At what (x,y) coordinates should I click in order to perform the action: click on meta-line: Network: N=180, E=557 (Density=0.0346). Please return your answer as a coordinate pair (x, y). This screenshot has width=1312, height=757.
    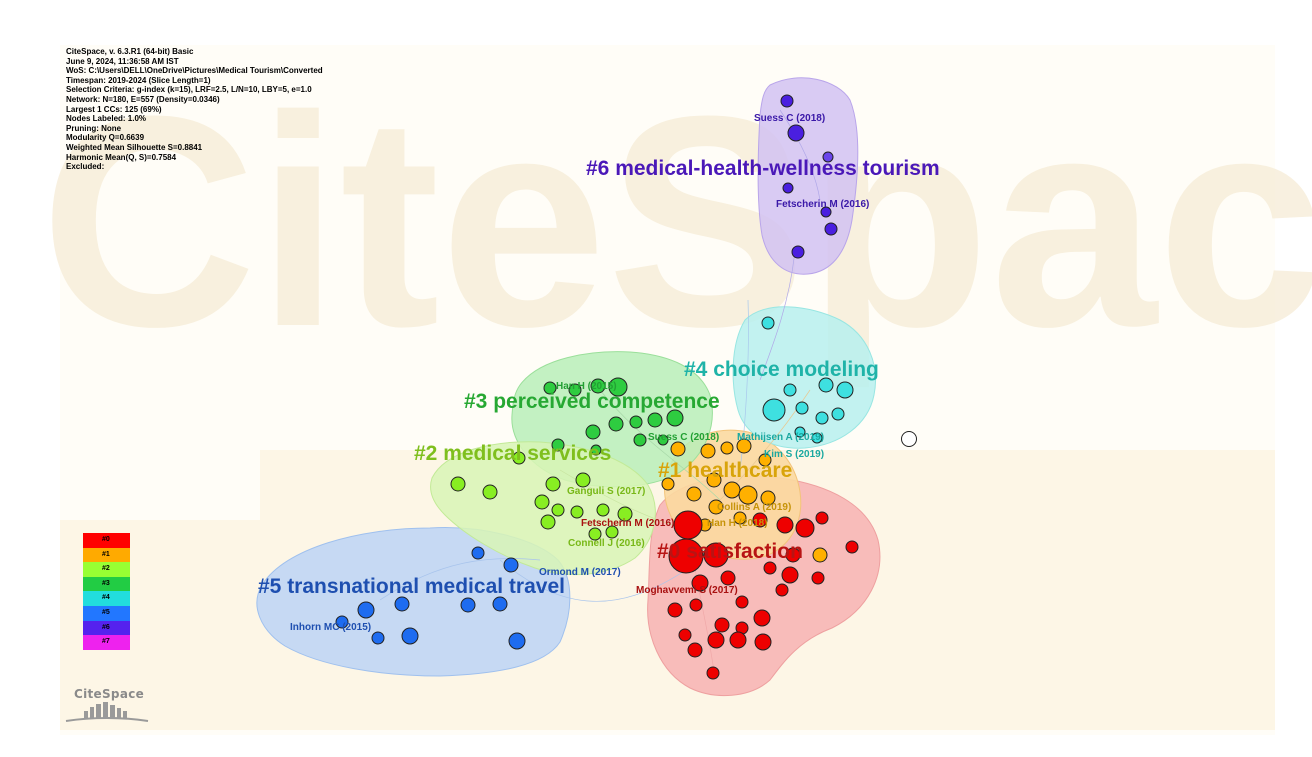
    Looking at the image, I should click on (143, 99).